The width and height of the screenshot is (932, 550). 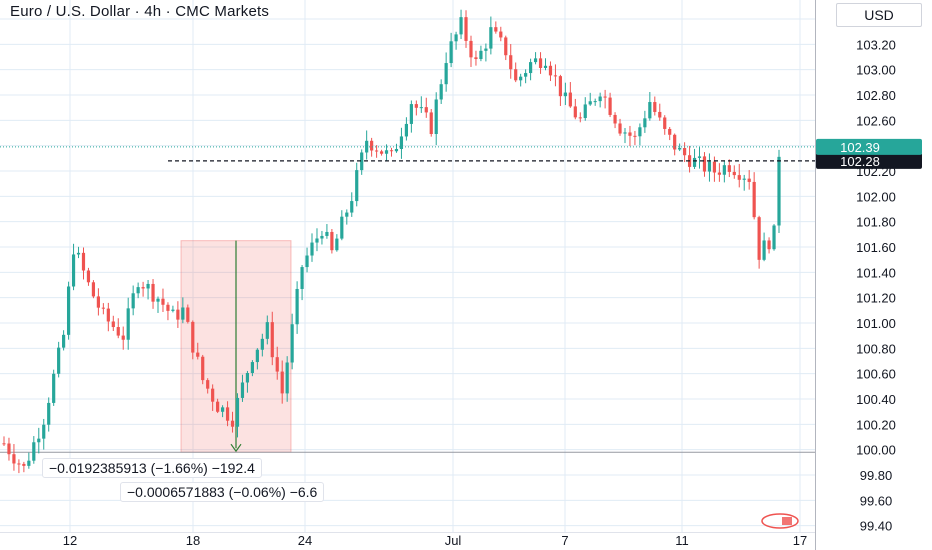 I want to click on x-tick-label: 12, so click(x=70, y=540).